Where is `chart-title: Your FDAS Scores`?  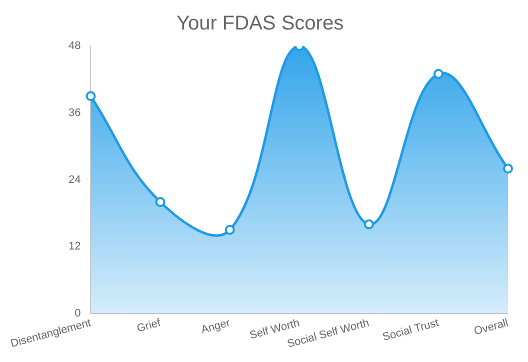 chart-title: Your FDAS Scores is located at coordinates (260, 23).